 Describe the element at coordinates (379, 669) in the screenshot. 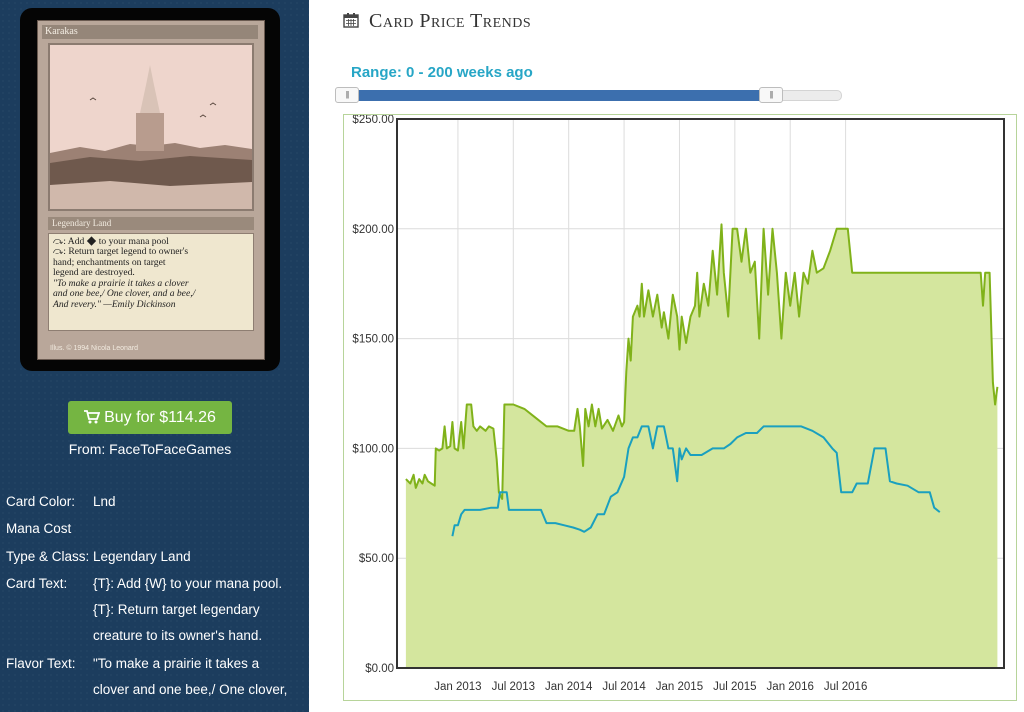

I see `y-tick-label: $0.00` at that location.